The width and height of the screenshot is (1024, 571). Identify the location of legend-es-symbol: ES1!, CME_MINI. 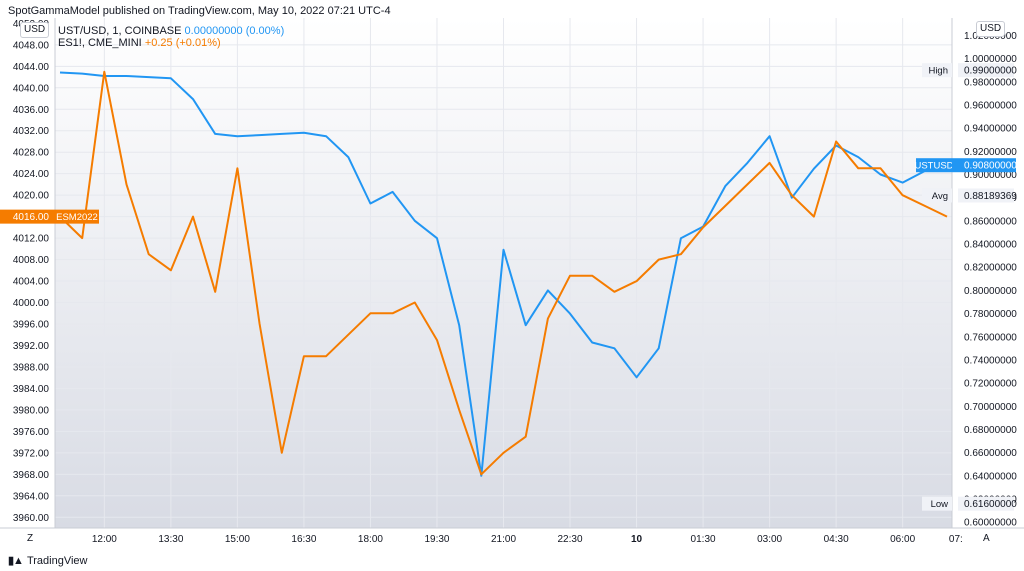
(100, 43).